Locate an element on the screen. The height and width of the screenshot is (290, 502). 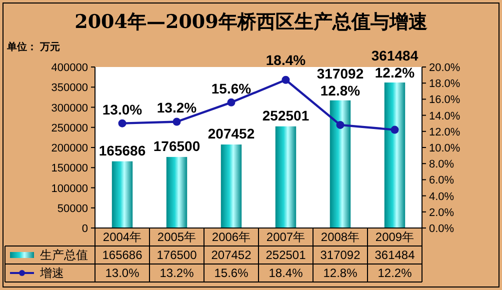
y2-tick-label: 12.0% is located at coordinates (444, 132).